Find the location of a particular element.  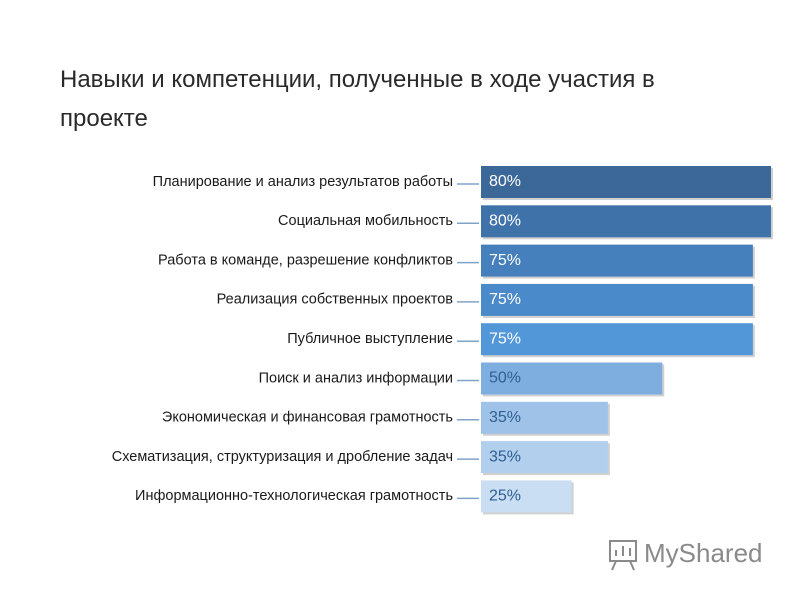

category-label: Социальная мобильность is located at coordinates (365, 221).